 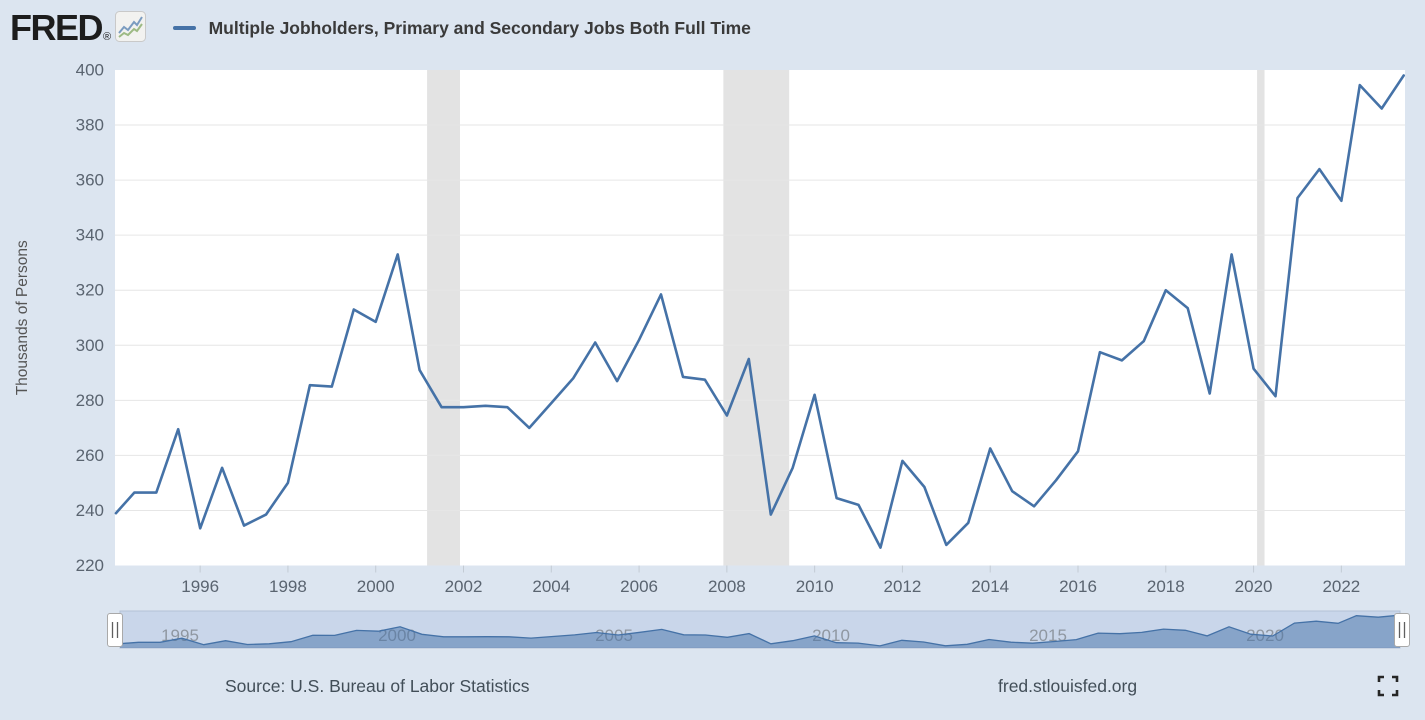 What do you see at coordinates (1068, 686) in the screenshot?
I see `site-link: fred.stlouisfed.org` at bounding box center [1068, 686].